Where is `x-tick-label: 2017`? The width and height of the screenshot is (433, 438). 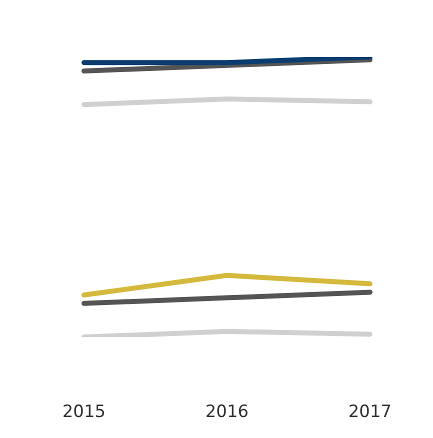 x-tick-label: 2017 is located at coordinates (370, 412).